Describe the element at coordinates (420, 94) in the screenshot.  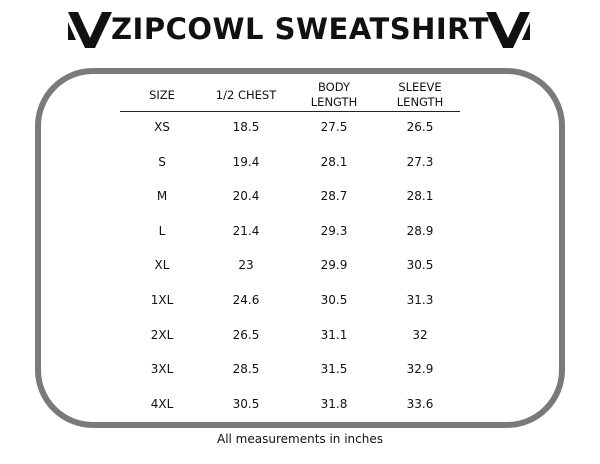
I see `column-header: SLEEVE LENGTH` at that location.